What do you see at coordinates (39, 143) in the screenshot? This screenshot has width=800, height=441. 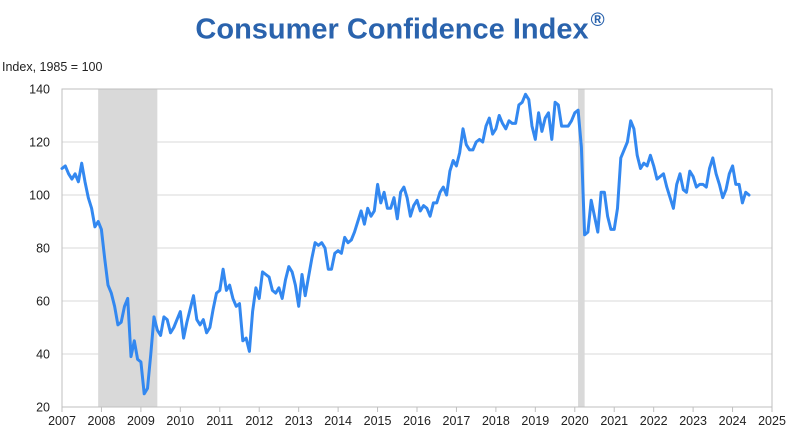 I see `y-tick-label: 120` at bounding box center [39, 143].